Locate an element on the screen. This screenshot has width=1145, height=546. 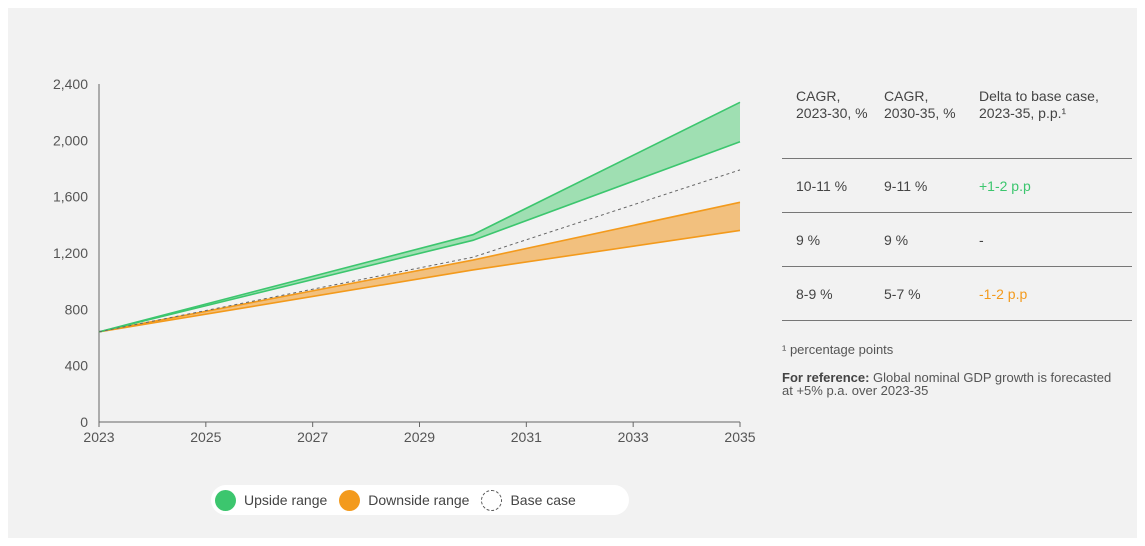
x-tick-label: 2023 is located at coordinates (98, 437).